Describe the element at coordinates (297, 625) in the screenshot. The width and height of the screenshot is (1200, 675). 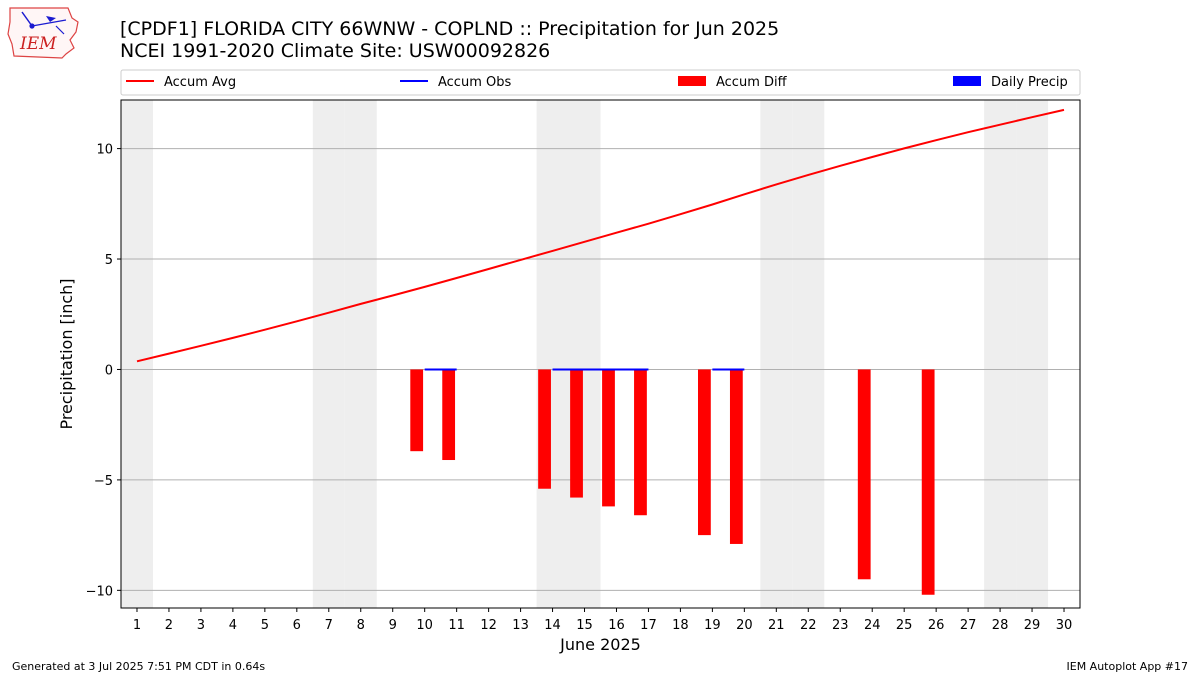
I see `x-tick-label: 6` at that location.